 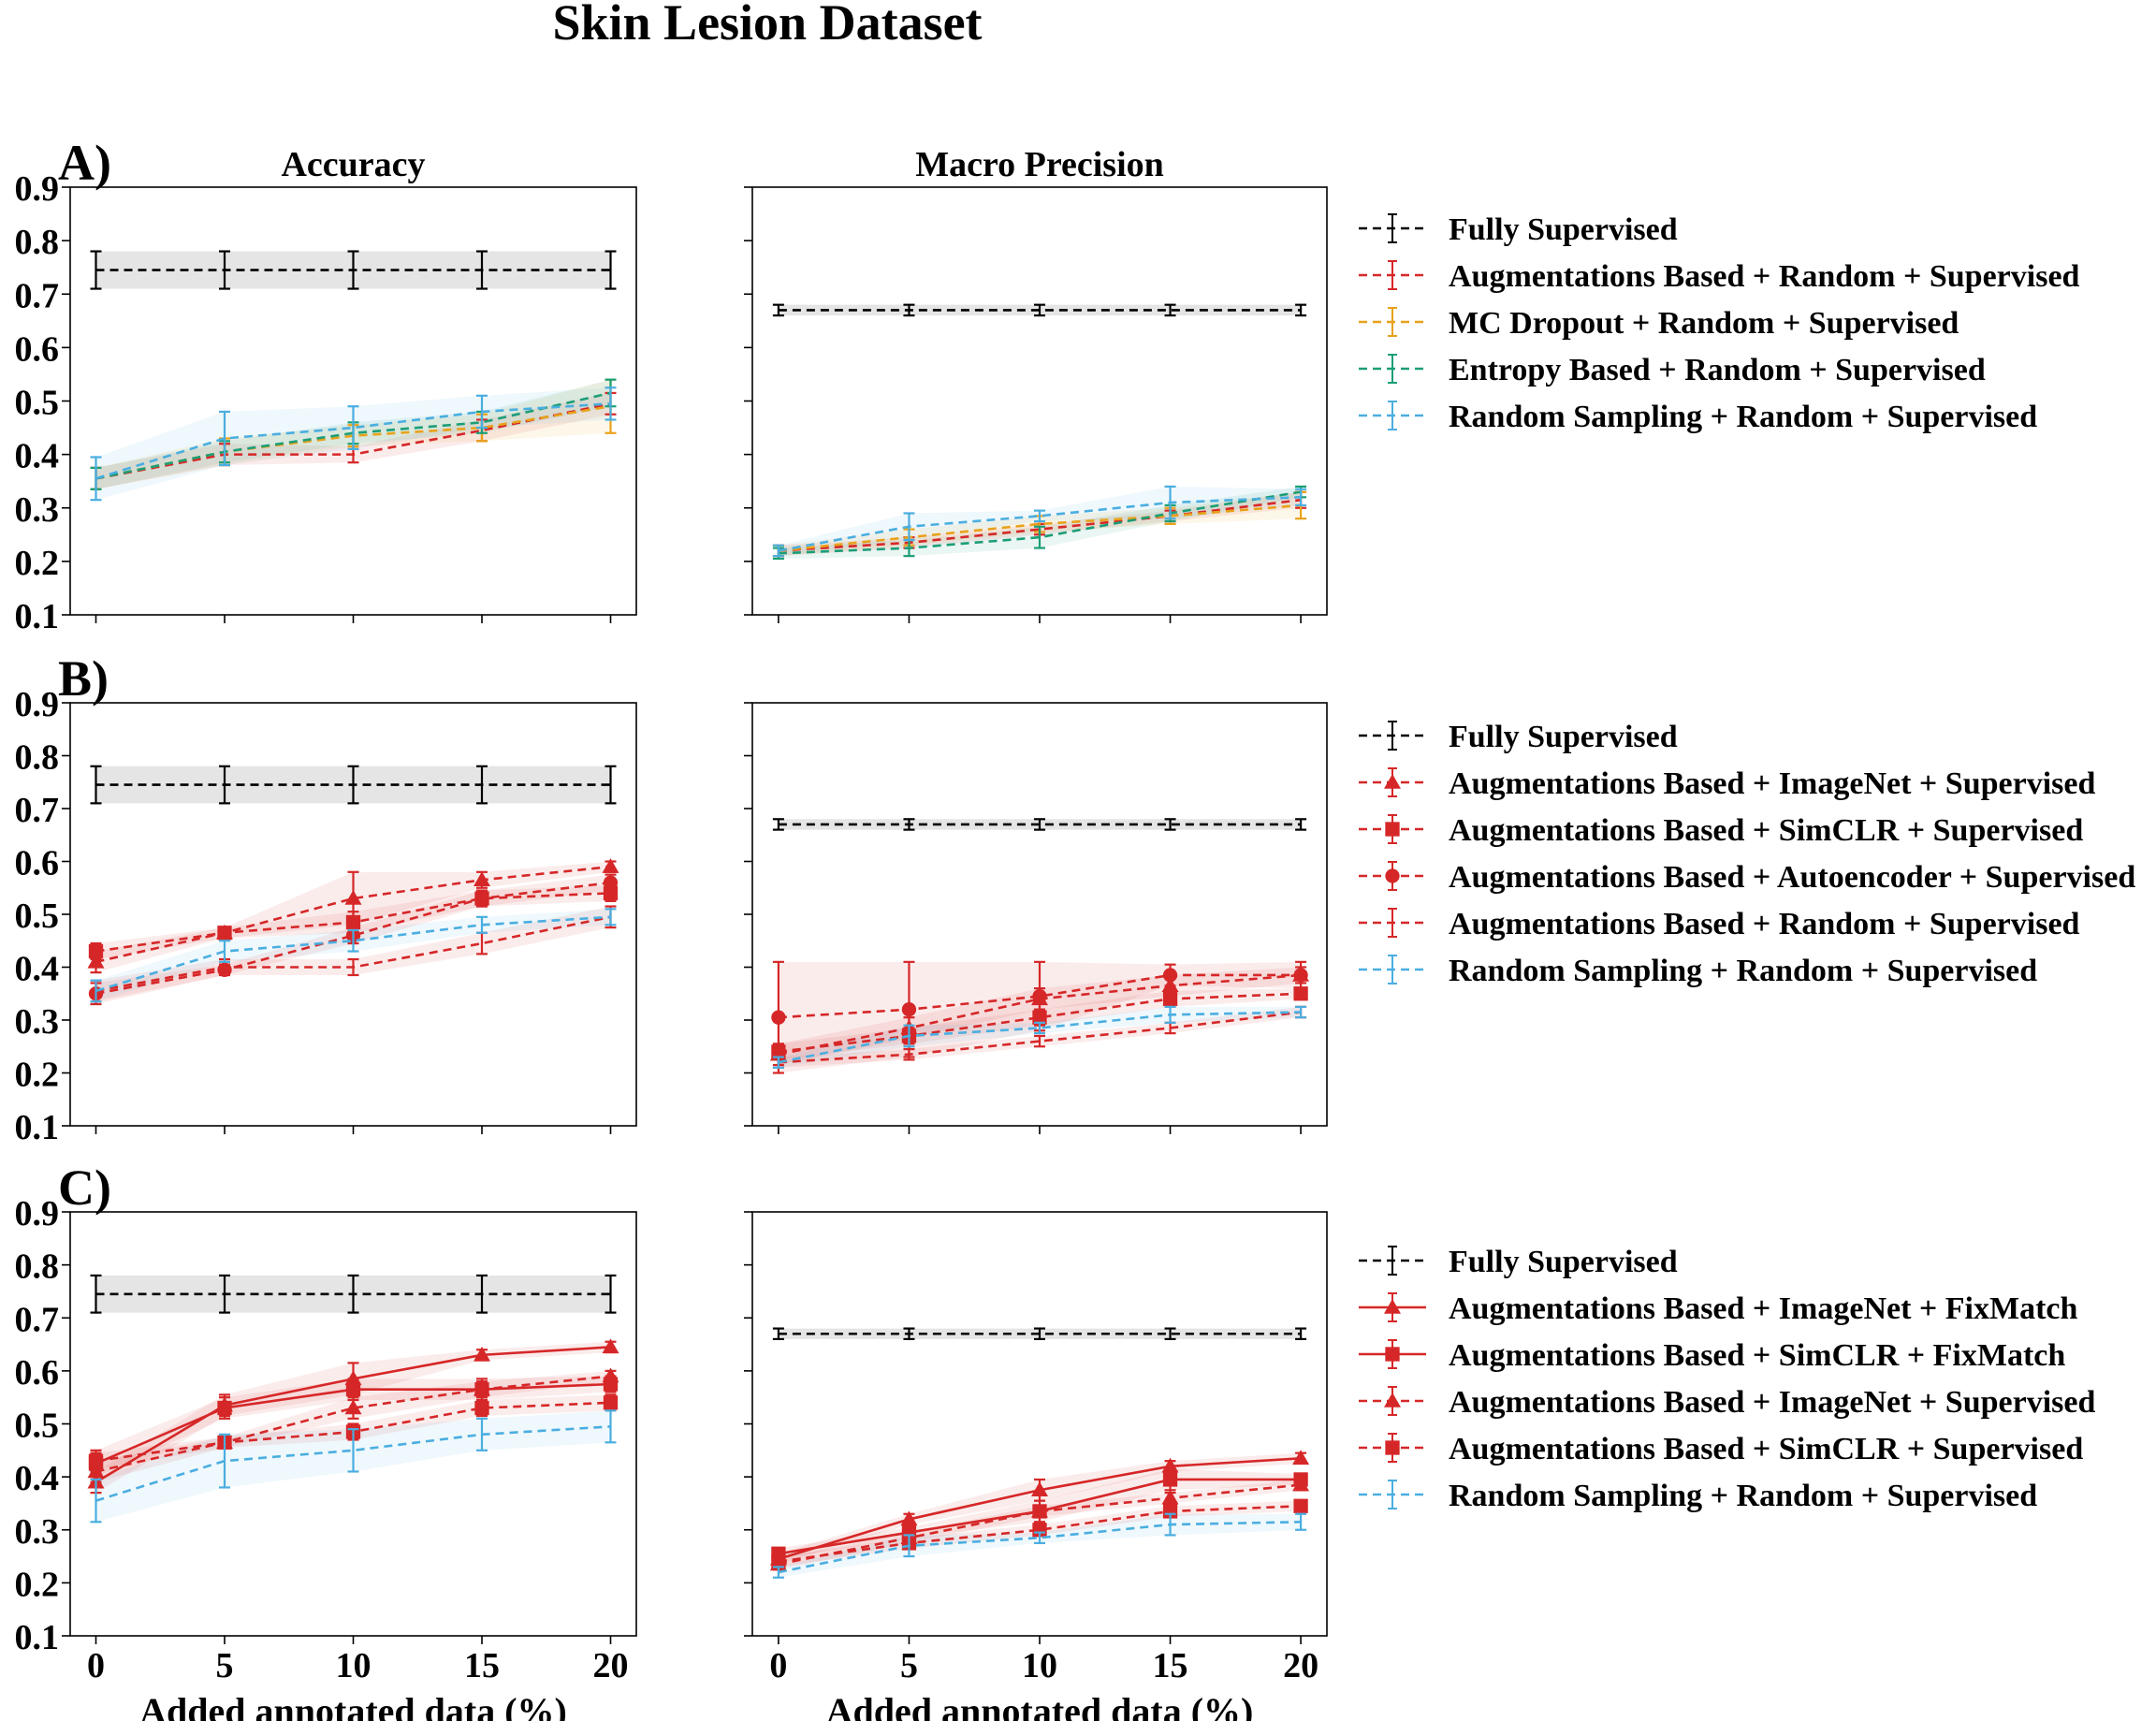 I want to click on y-tick-label: 0.1, so click(x=37, y=1637).